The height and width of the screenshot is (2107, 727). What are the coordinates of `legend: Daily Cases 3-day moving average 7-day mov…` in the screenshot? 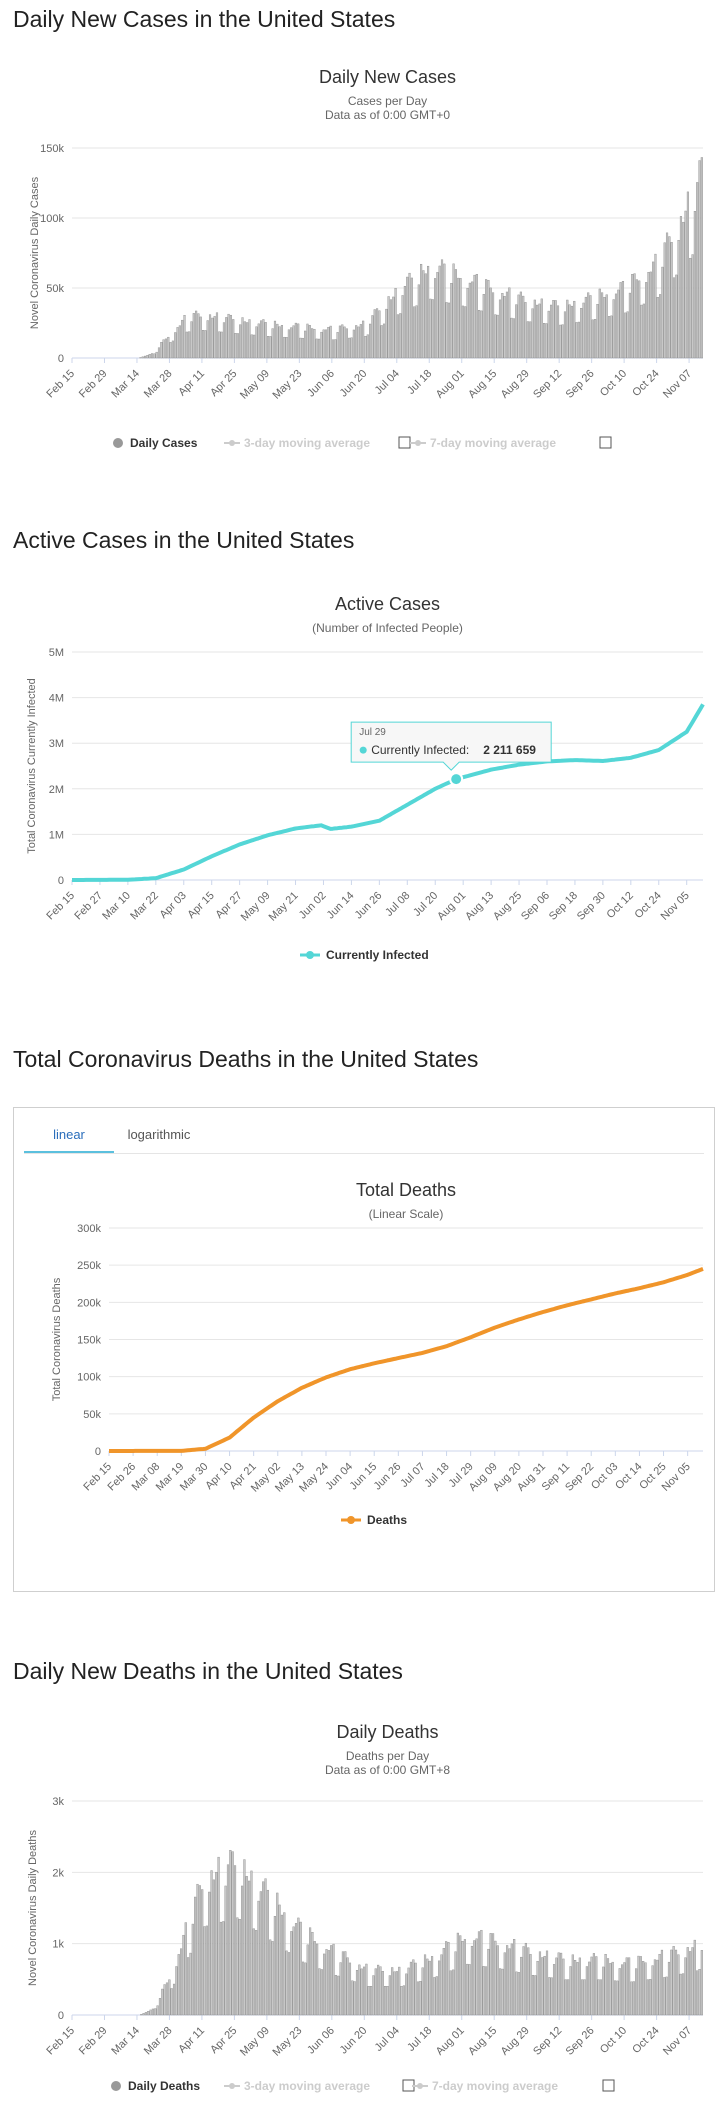 It's located at (362, 443).